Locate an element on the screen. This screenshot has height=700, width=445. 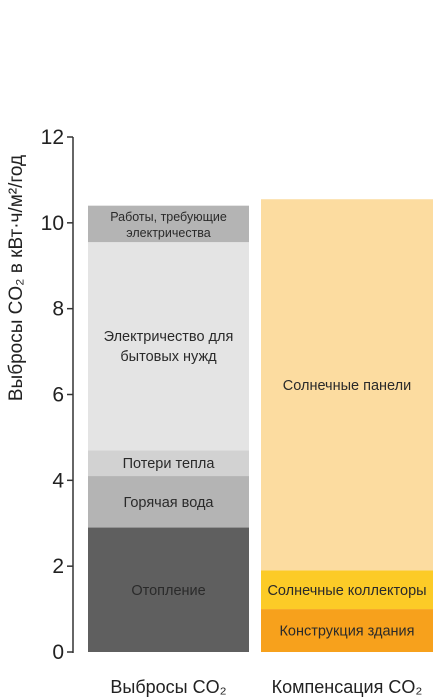
y-tick-label: 10 is located at coordinates (52, 223).